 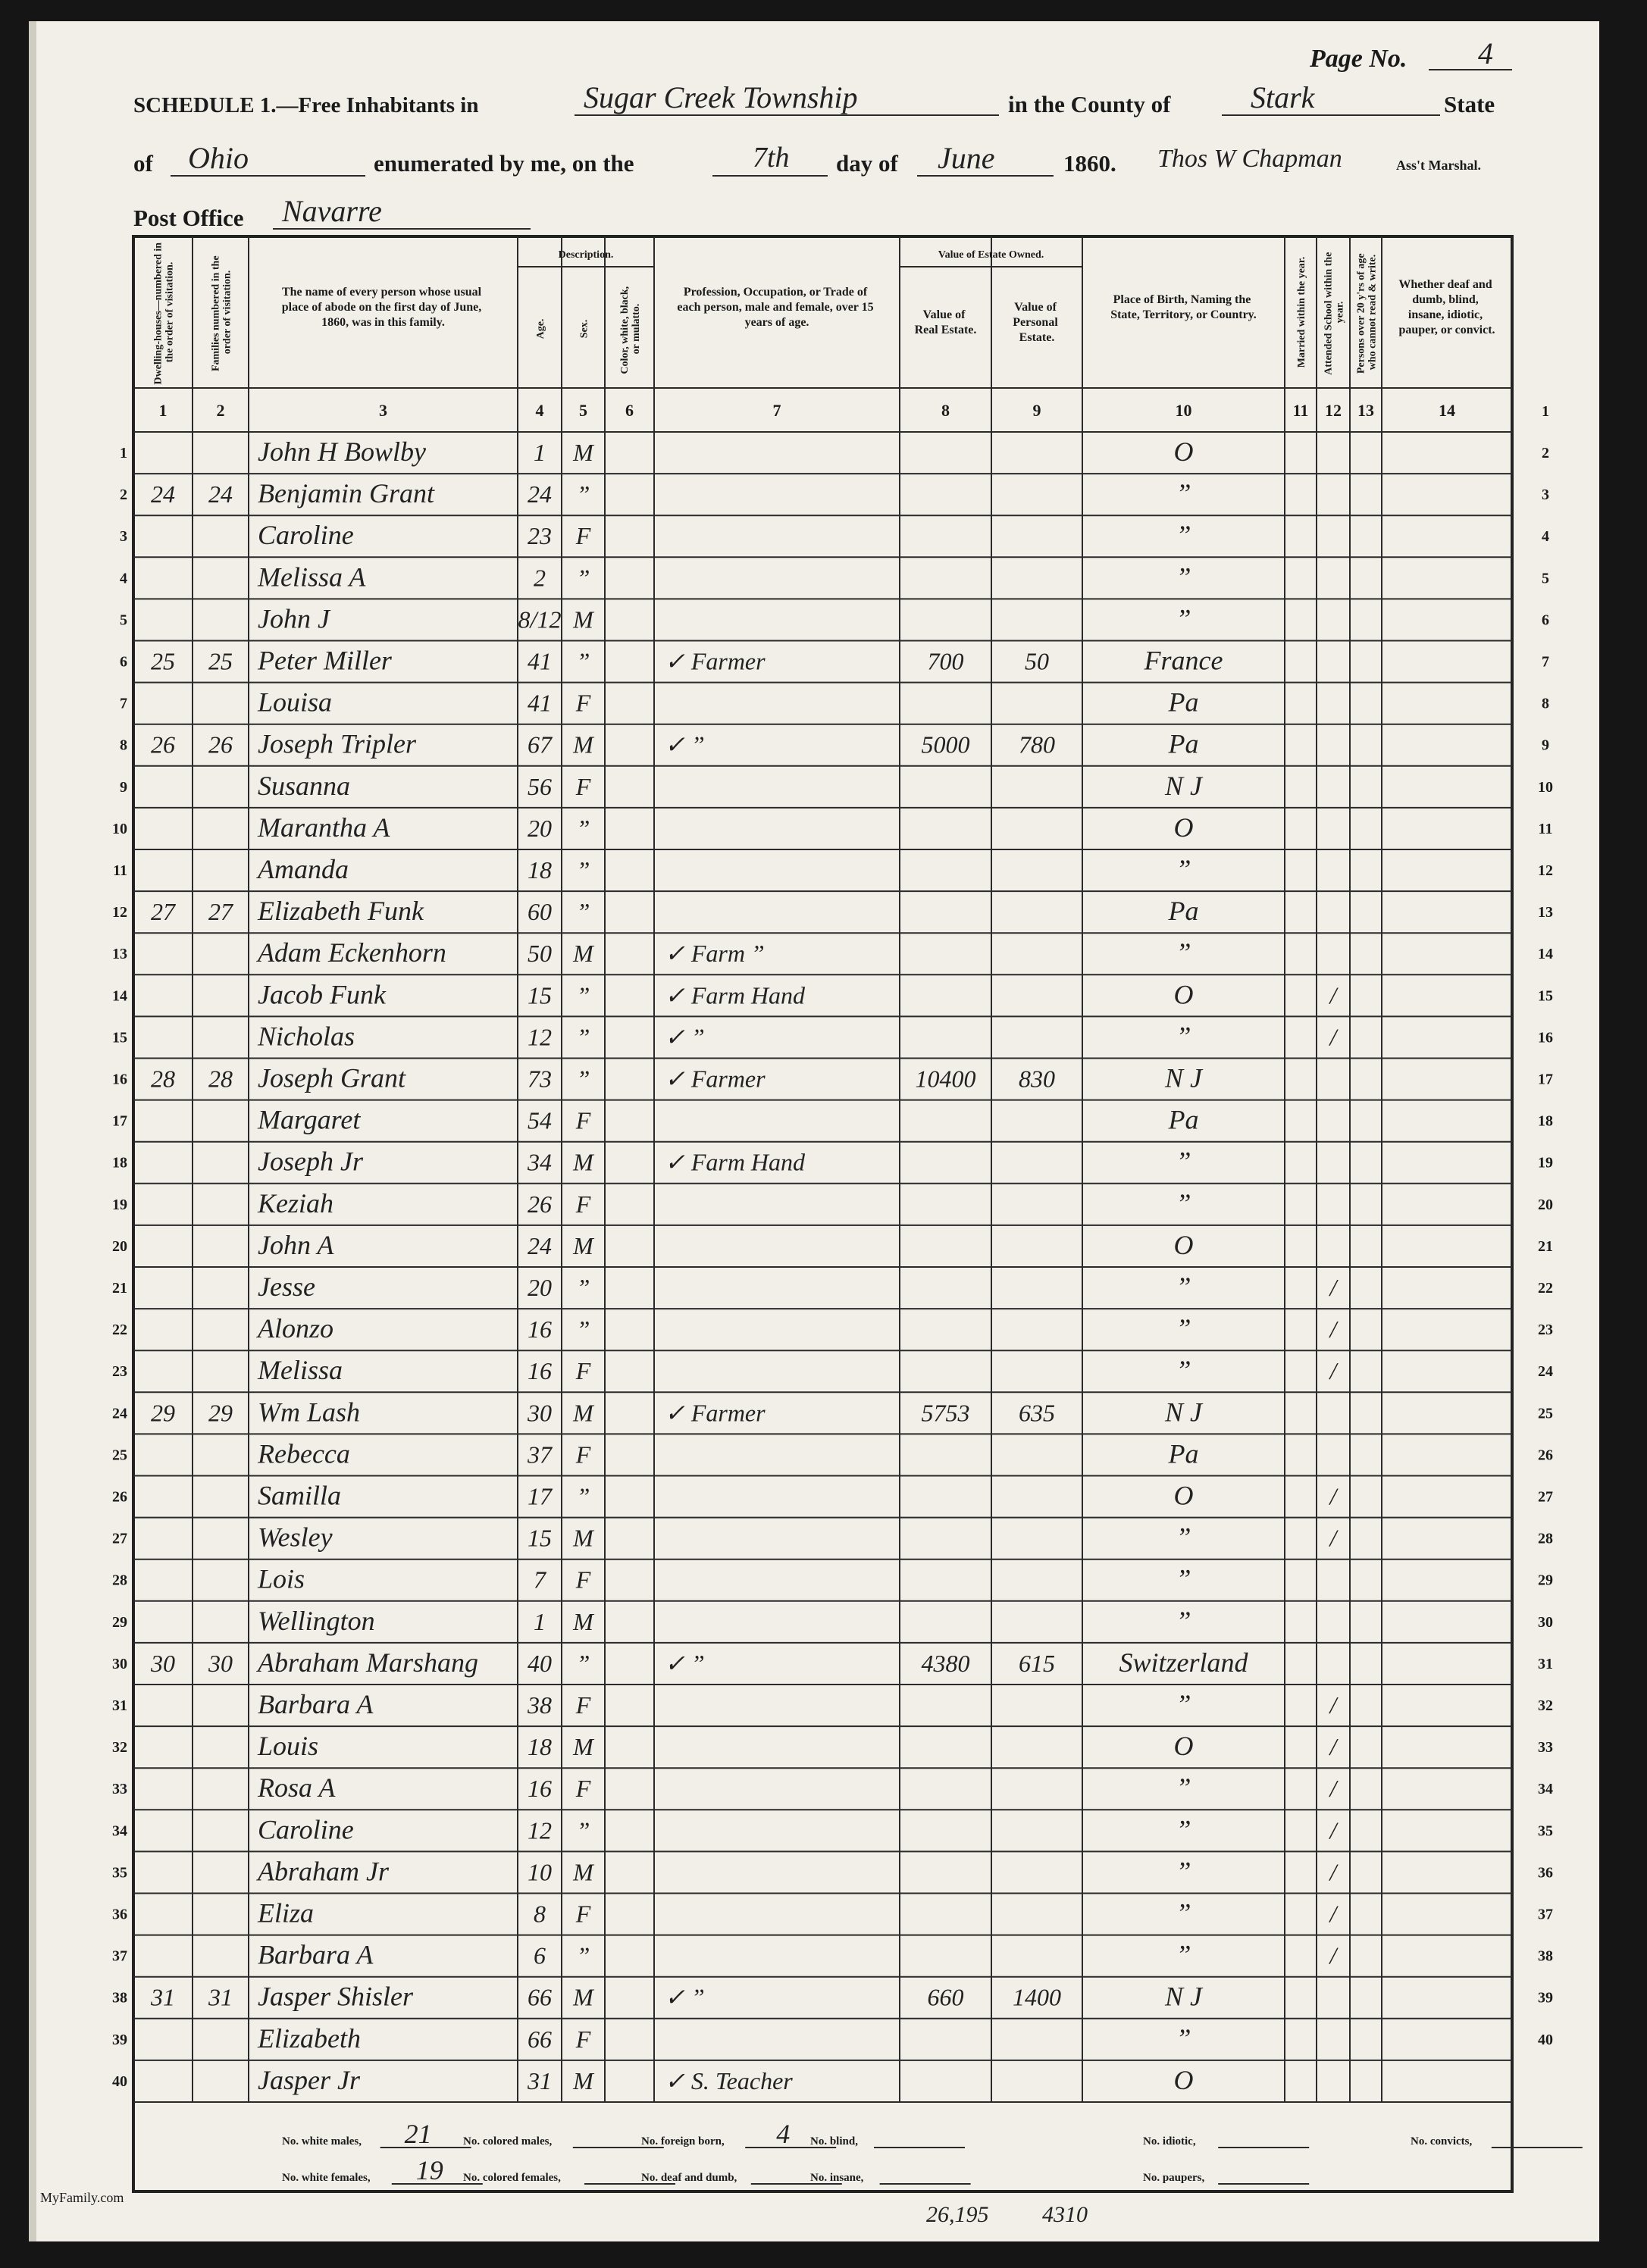 I want to click on count-label: No. idiotic,, so click(x=1170, y=2142).